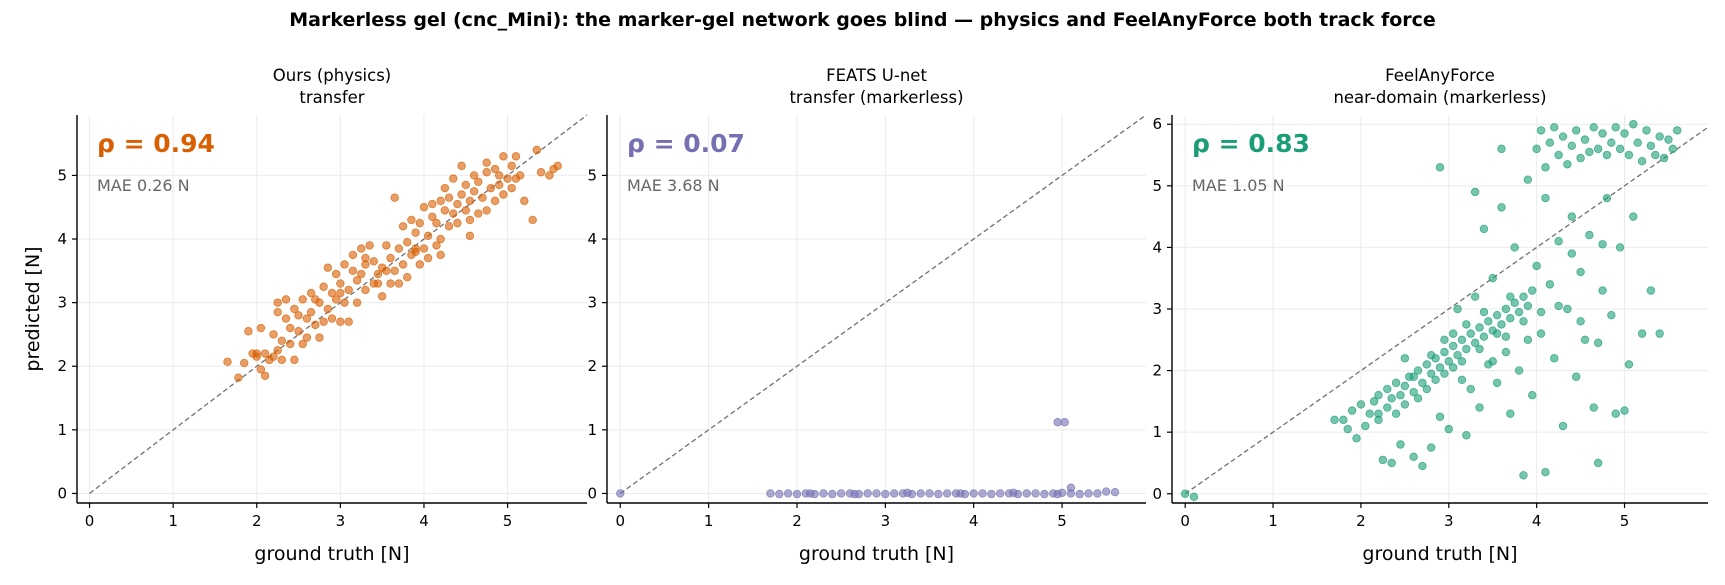  Describe the element at coordinates (1185, 521) in the screenshot. I see `x-tick-label: 0` at that location.